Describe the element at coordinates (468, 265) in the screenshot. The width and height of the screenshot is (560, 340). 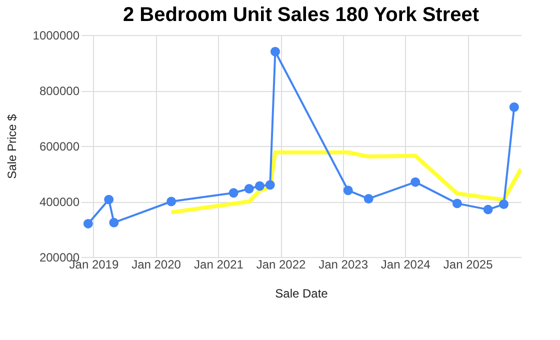
I see `x-tick-label: Jan 2025` at that location.